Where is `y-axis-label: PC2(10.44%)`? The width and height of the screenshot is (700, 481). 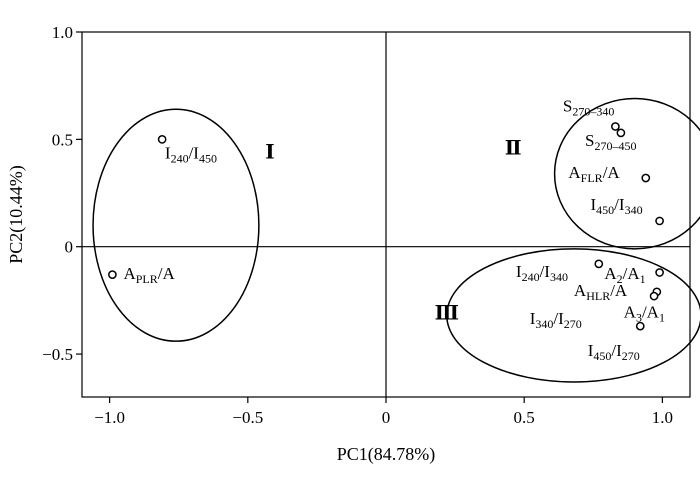
y-axis-label: PC2(10.44%) is located at coordinates (16, 214).